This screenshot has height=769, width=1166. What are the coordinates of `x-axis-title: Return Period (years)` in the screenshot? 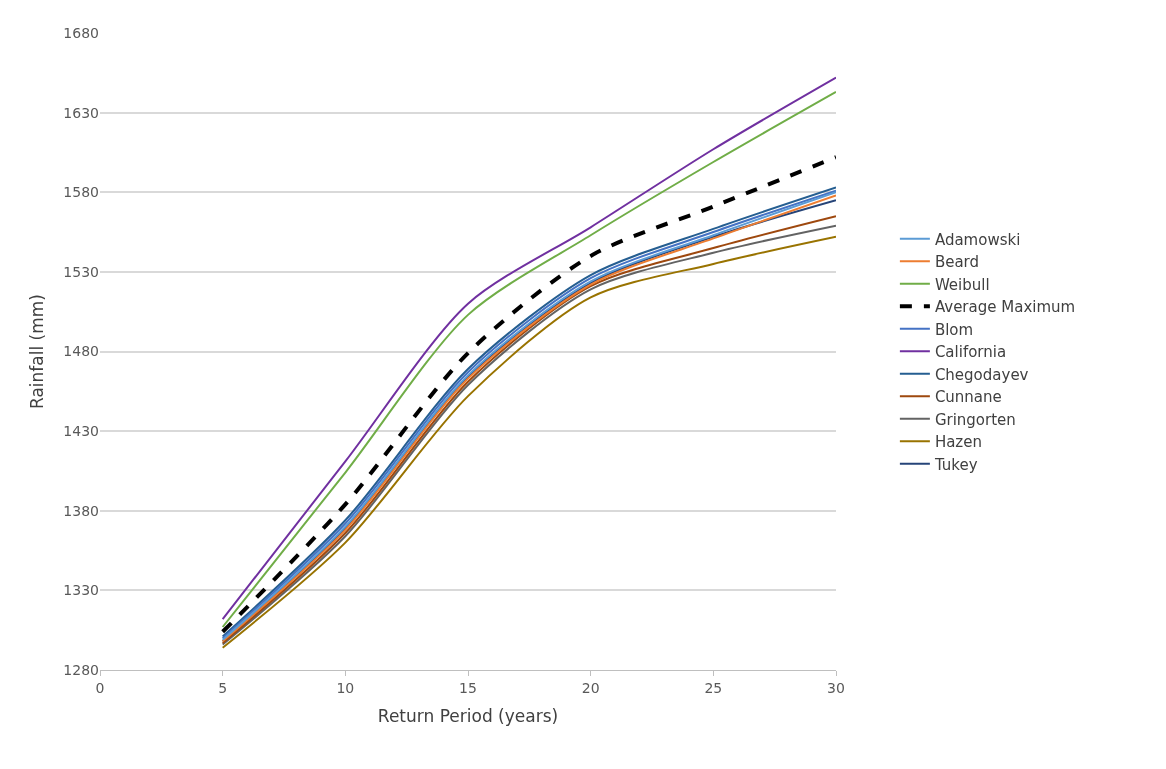 It's located at (468, 716).